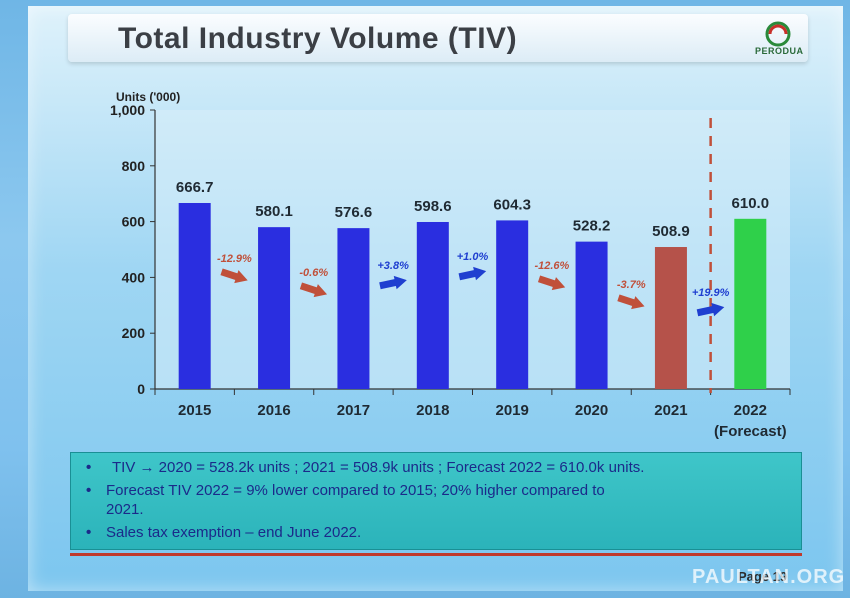 The height and width of the screenshot is (598, 850). Describe the element at coordinates (592, 226) in the screenshot. I see `data-label: 528.2` at that location.